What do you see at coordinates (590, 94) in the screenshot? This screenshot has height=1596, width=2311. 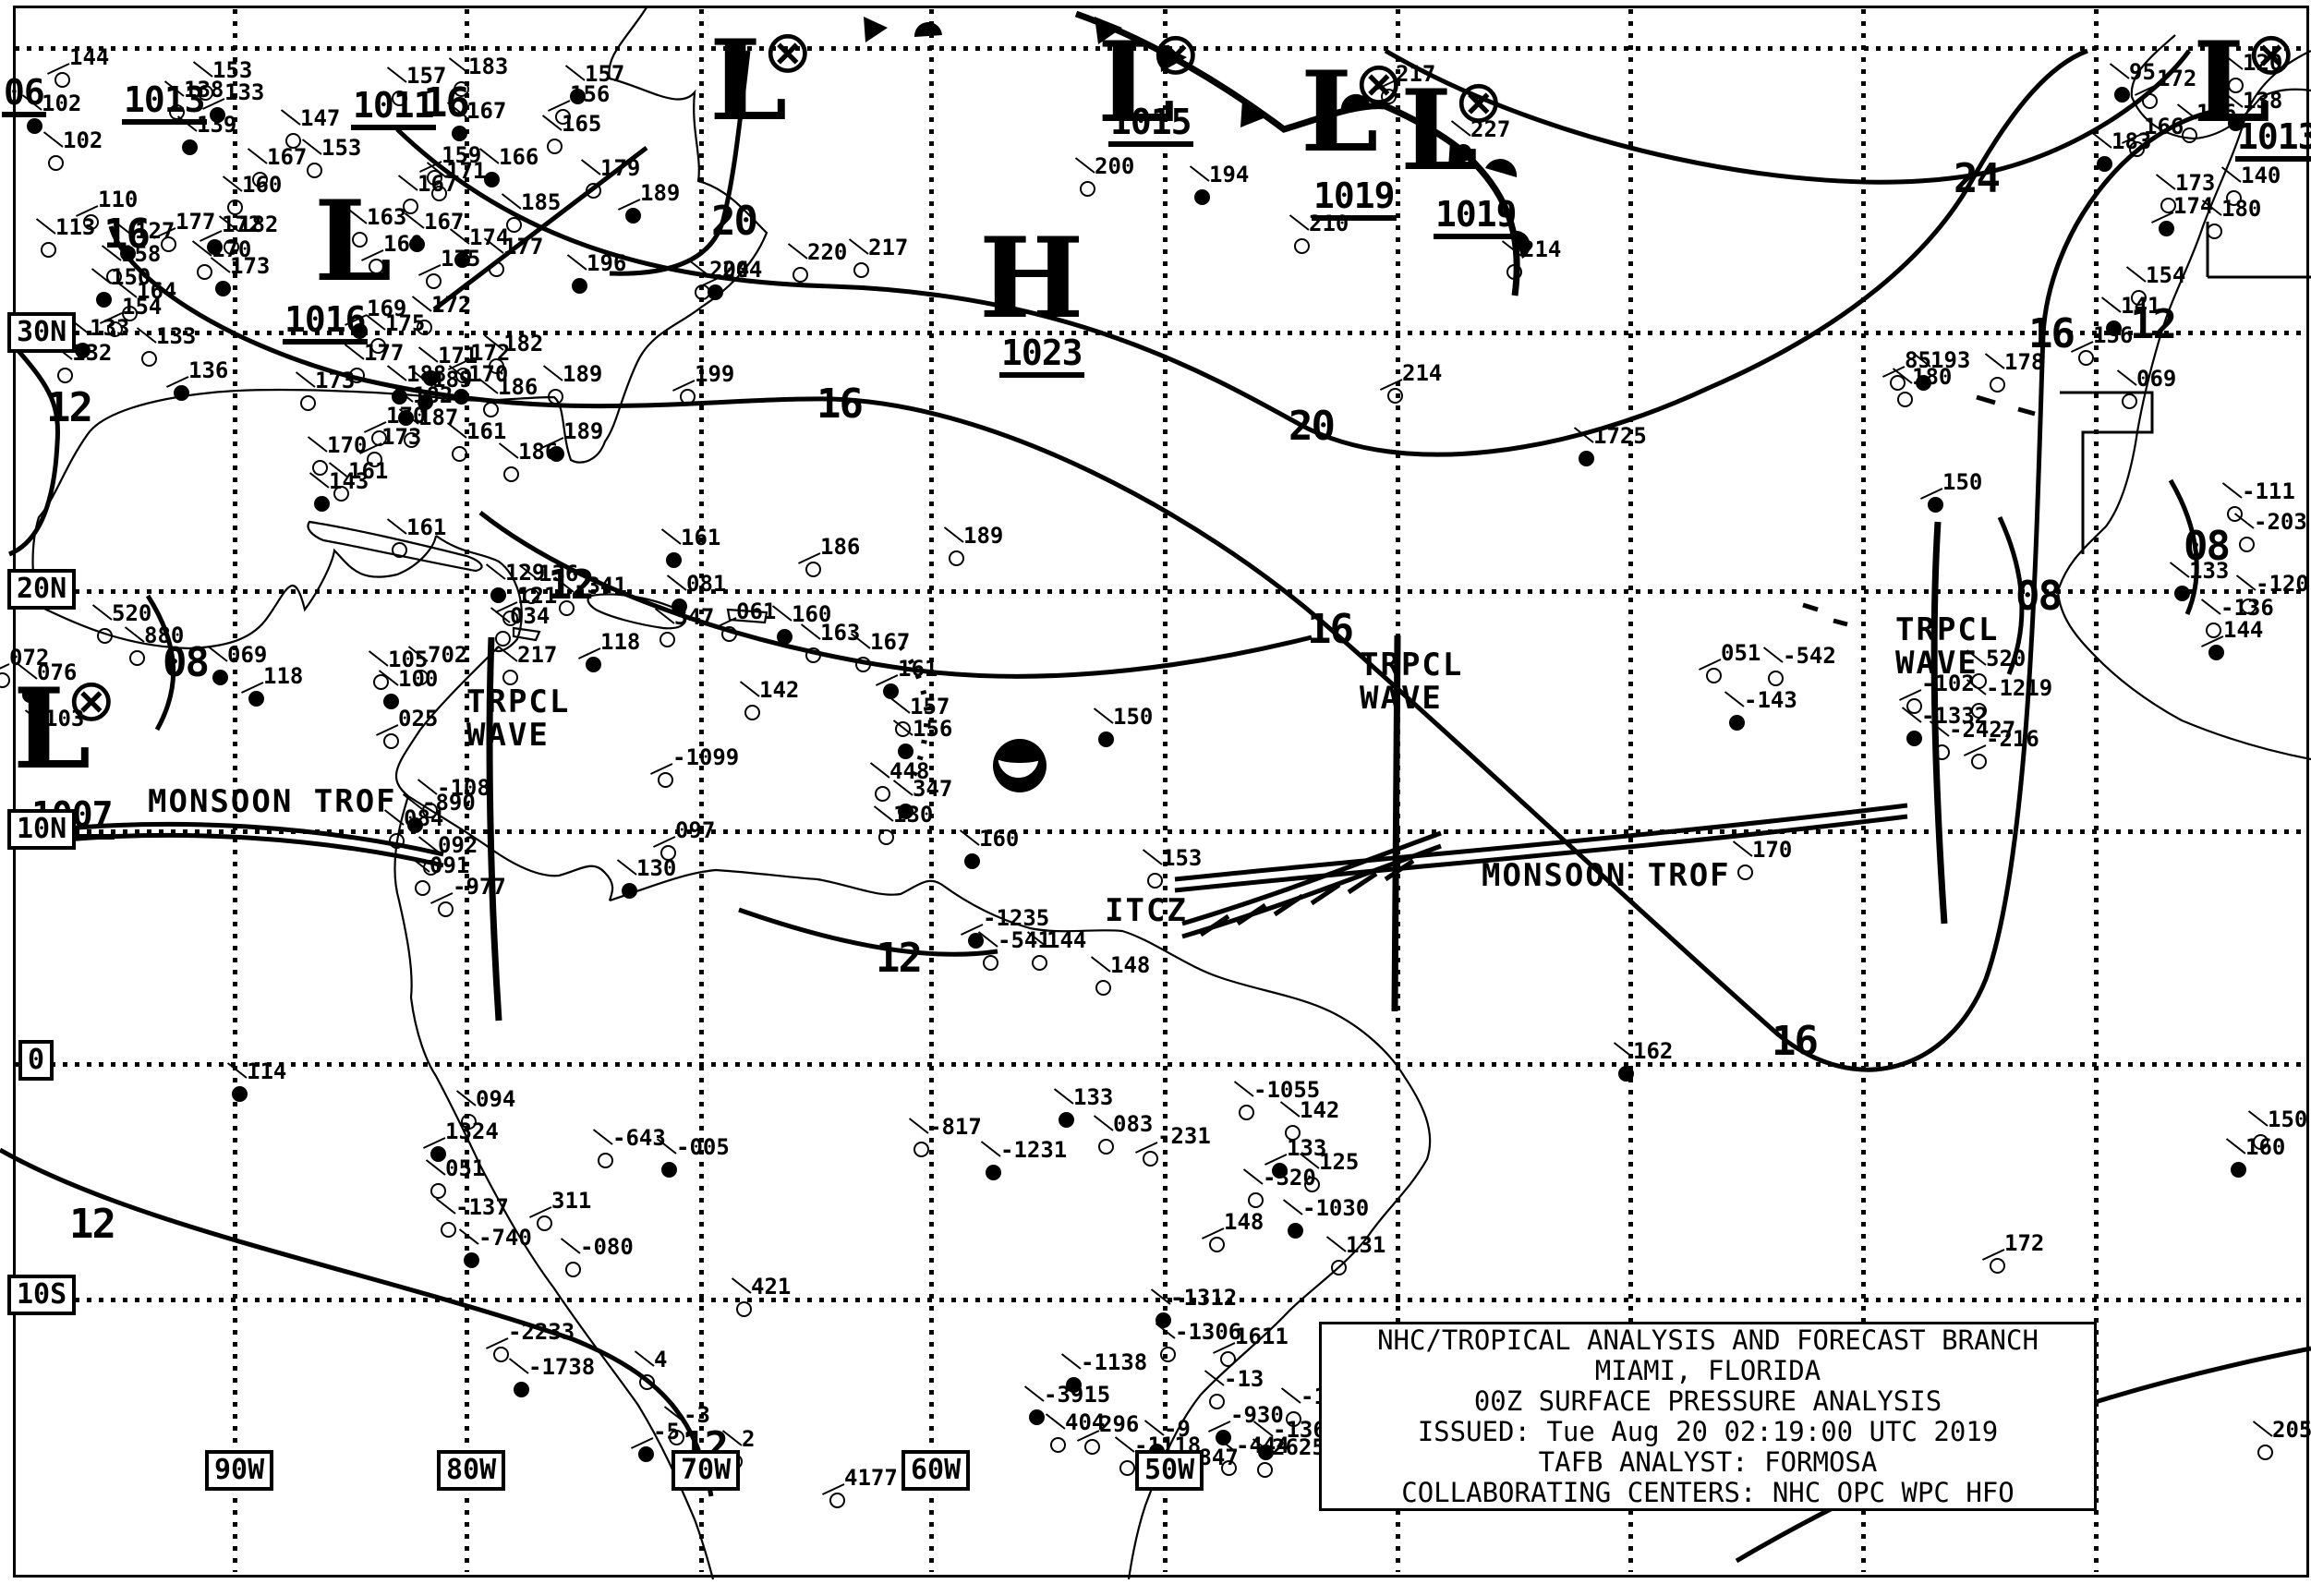 I see `station-value: 156` at bounding box center [590, 94].